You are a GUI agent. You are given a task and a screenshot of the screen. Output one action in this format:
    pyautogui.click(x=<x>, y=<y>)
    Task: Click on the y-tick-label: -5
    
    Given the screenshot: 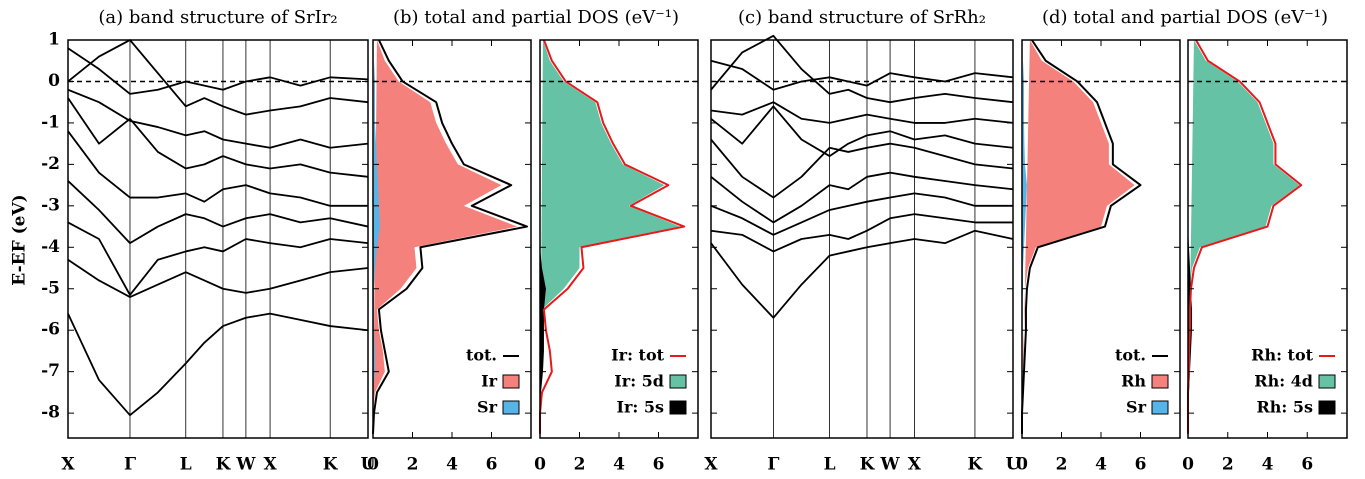 What is the action you would take?
    pyautogui.click(x=50, y=288)
    